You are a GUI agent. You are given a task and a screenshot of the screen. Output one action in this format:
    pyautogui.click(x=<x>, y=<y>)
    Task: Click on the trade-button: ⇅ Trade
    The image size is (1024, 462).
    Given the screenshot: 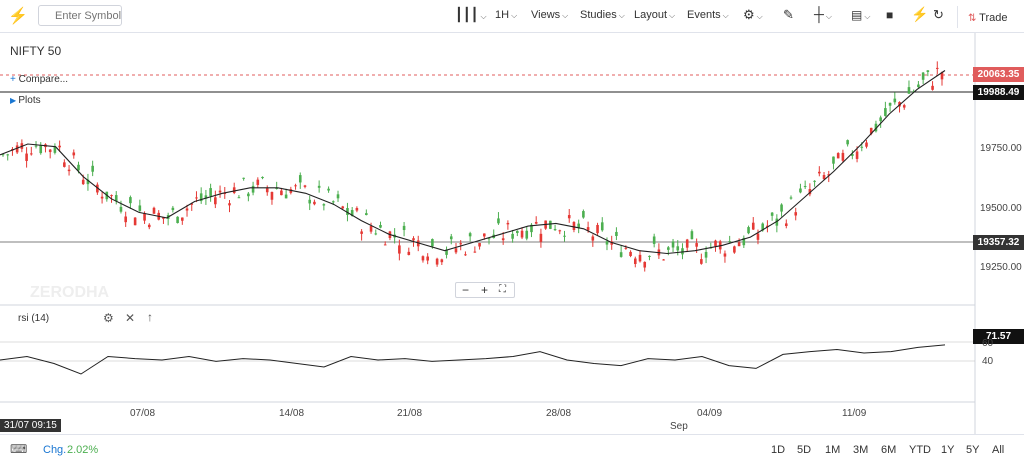 What is the action you would take?
    pyautogui.click(x=988, y=18)
    